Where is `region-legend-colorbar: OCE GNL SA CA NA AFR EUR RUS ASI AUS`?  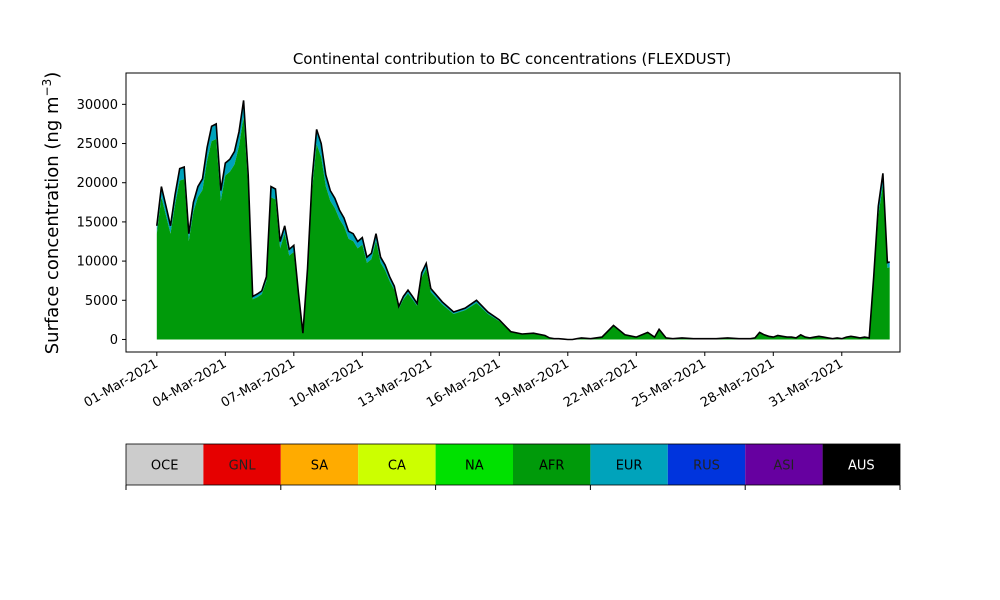 region-legend-colorbar: OCE GNL SA CA NA AFR EUR RUS ASI AUS is located at coordinates (513, 466).